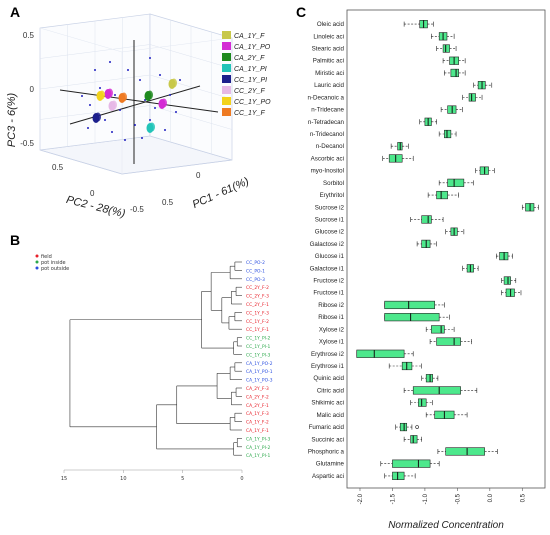 The image size is (550, 535). Describe the element at coordinates (301, 12) in the screenshot. I see `panel-label-c: C` at that location.